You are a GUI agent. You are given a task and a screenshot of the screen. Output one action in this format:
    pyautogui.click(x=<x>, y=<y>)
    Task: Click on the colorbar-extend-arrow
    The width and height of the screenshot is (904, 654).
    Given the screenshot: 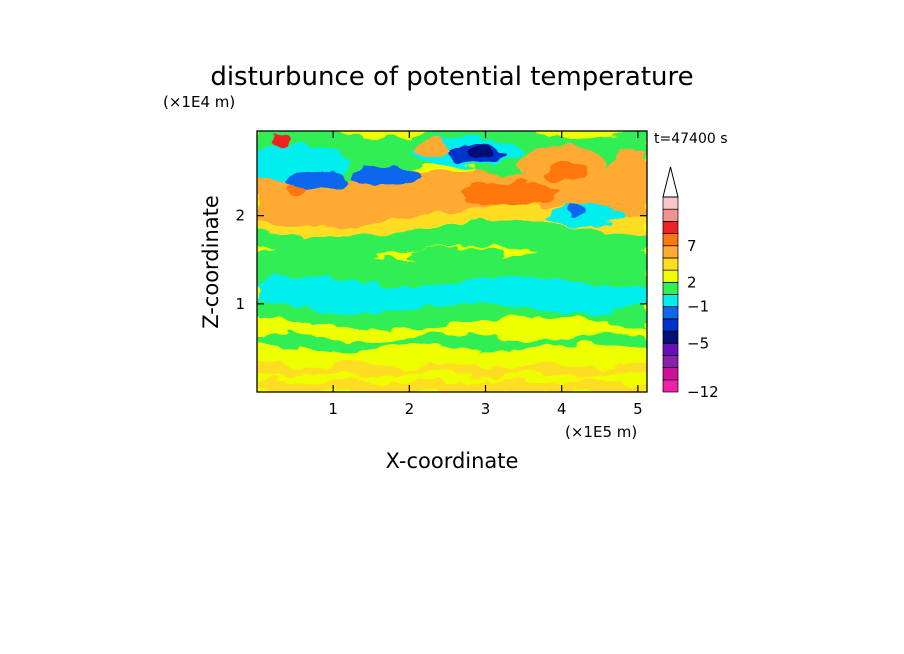 What is the action you would take?
    pyautogui.click(x=670, y=182)
    